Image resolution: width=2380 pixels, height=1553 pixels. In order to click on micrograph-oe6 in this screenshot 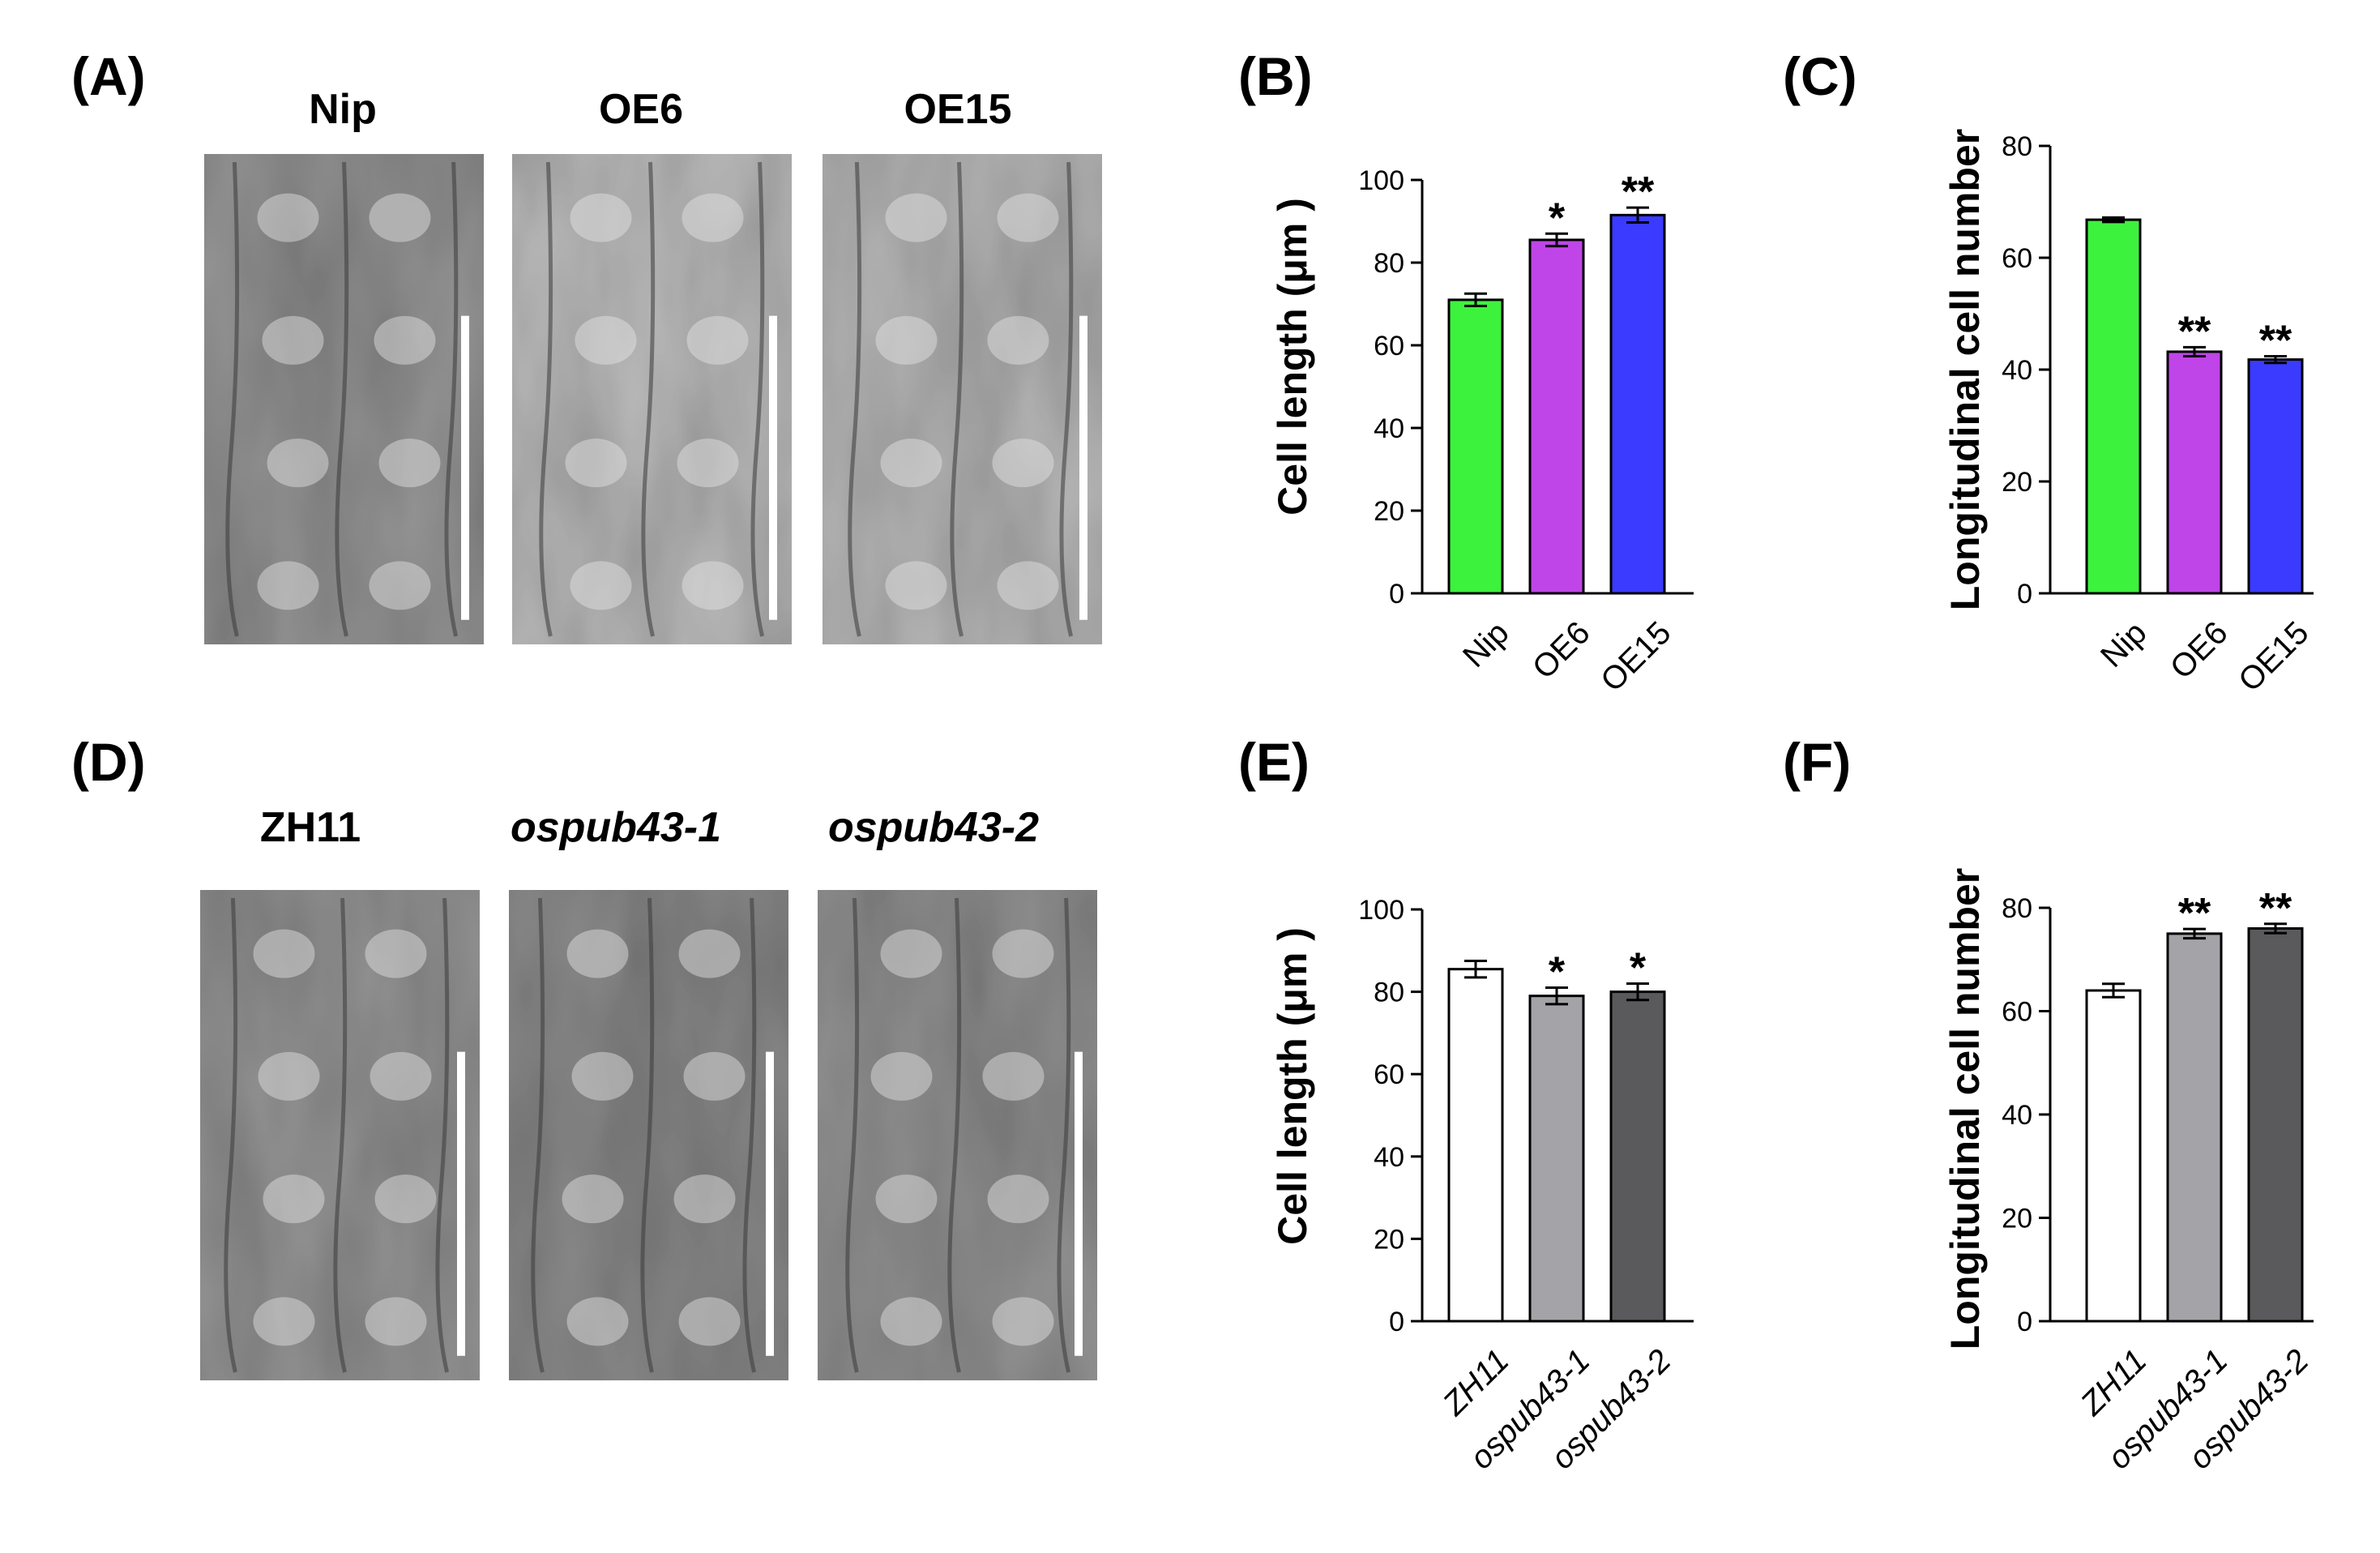, I will do `click(652, 399)`.